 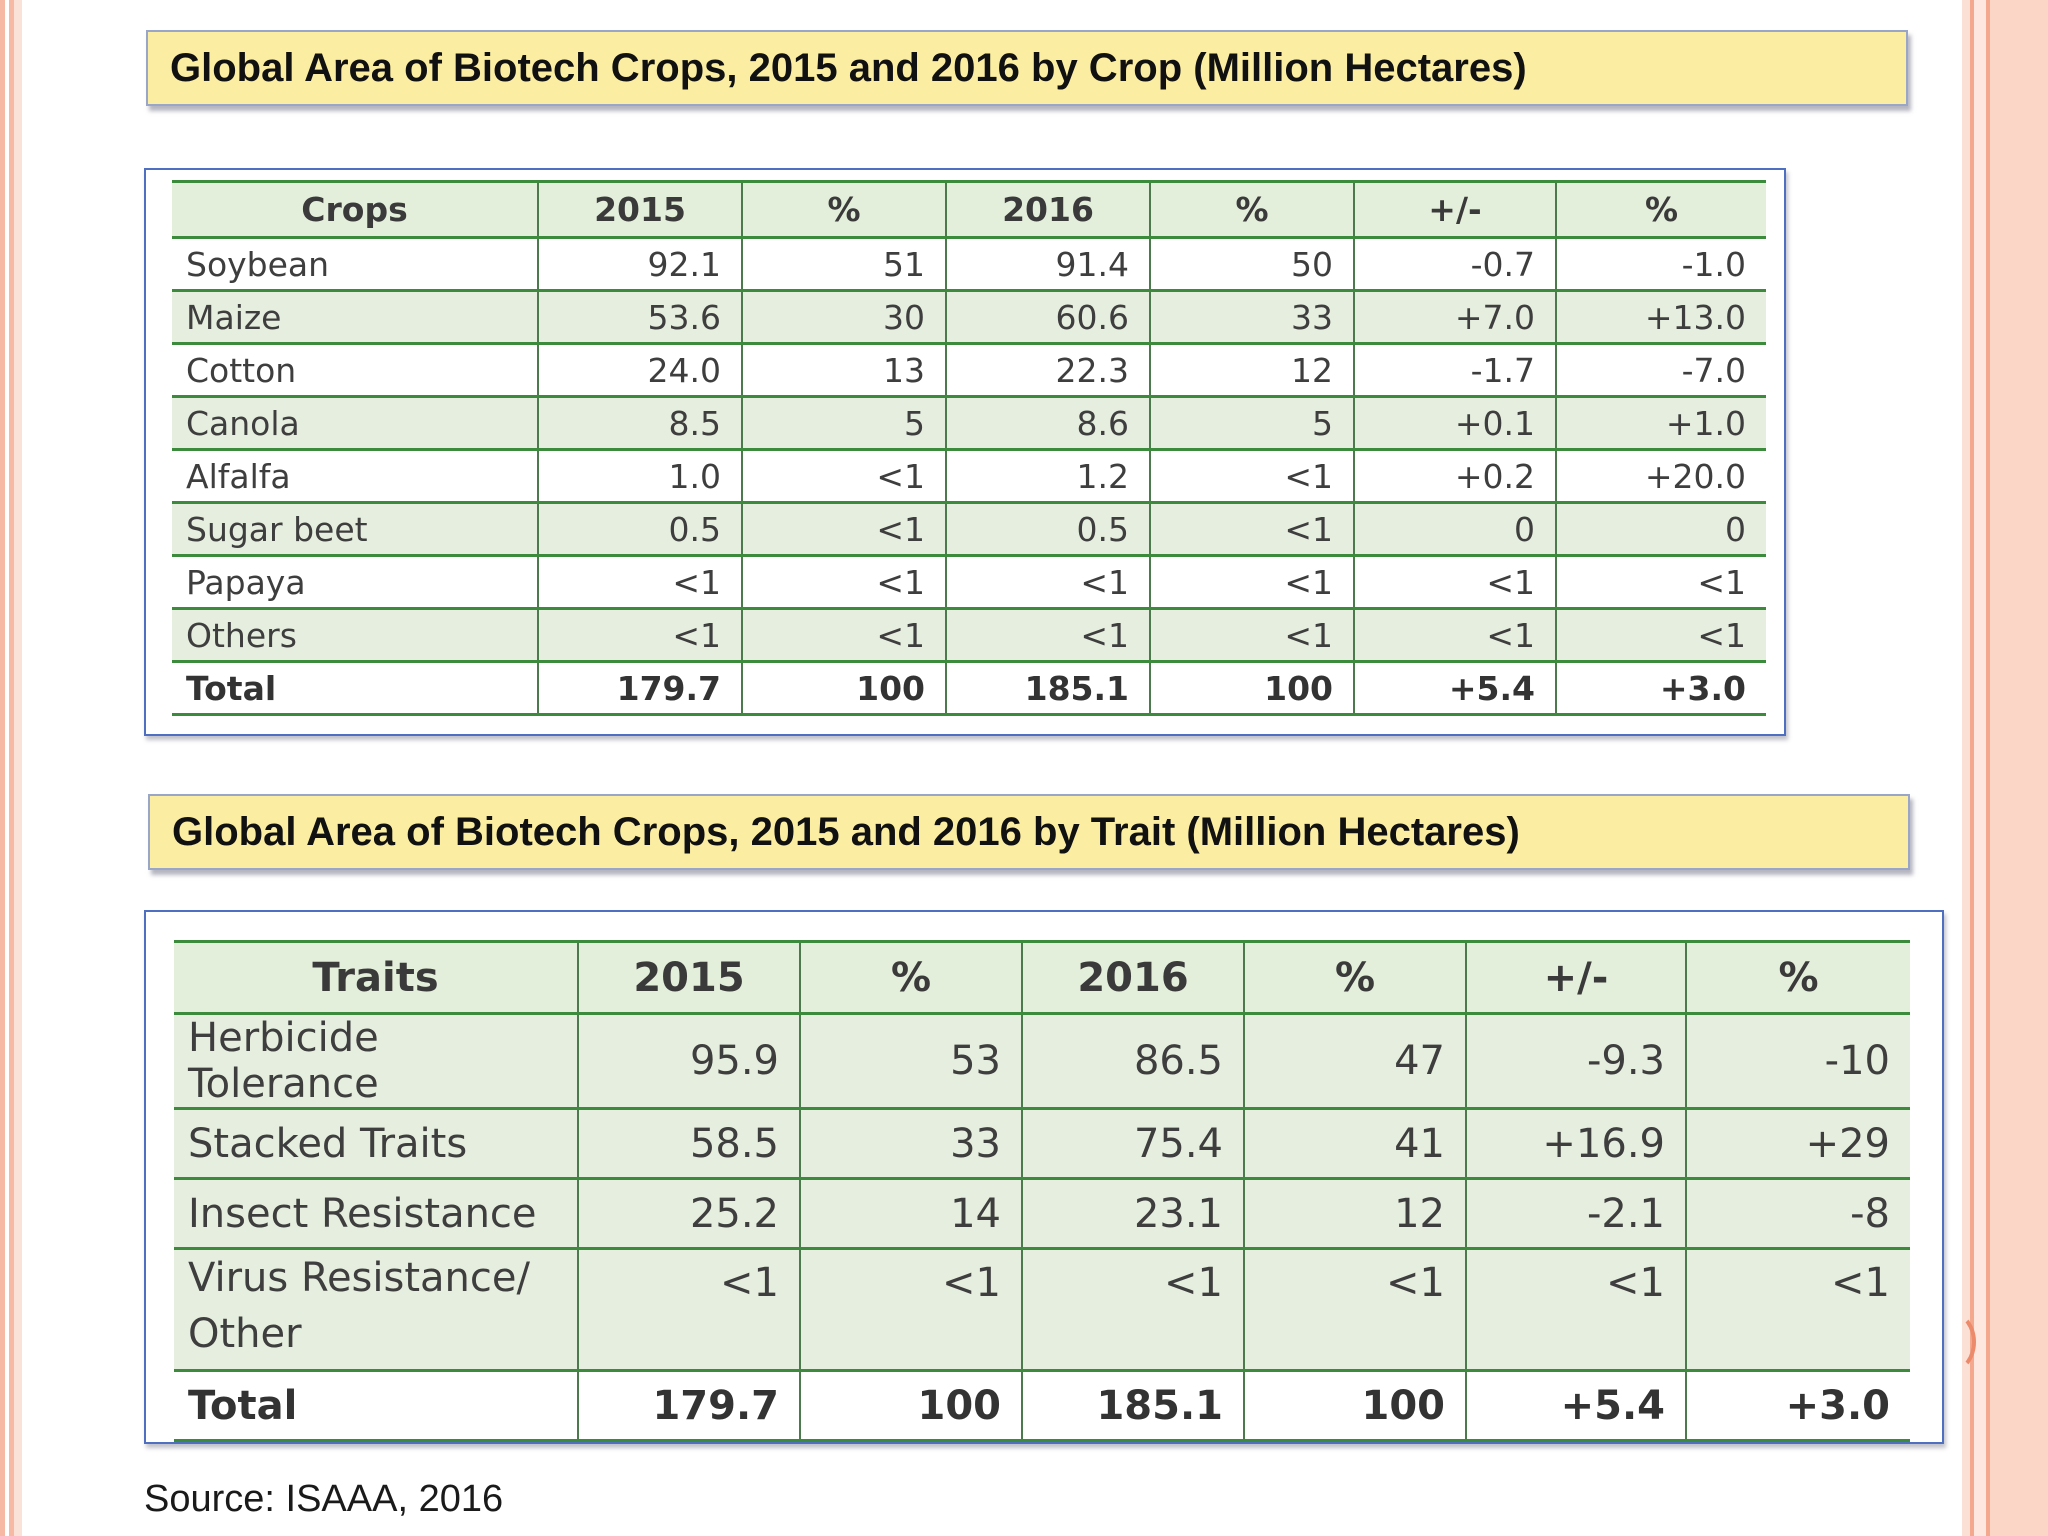 I want to click on row-label: Alfalfa, so click(x=355, y=476).